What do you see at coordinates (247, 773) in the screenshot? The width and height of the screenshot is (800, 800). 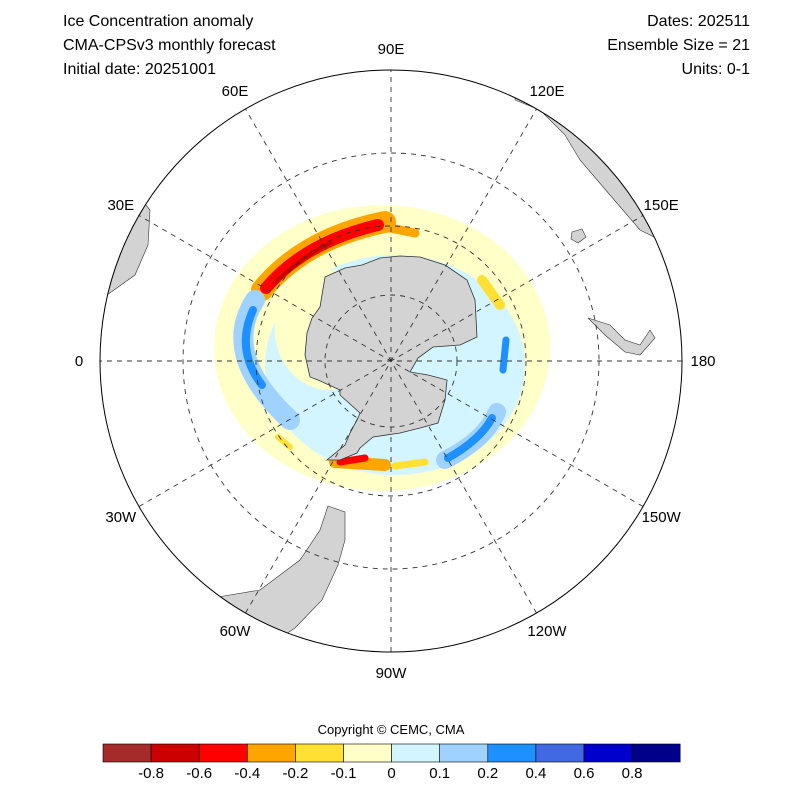 I see `colorbar-label: -0.4` at bounding box center [247, 773].